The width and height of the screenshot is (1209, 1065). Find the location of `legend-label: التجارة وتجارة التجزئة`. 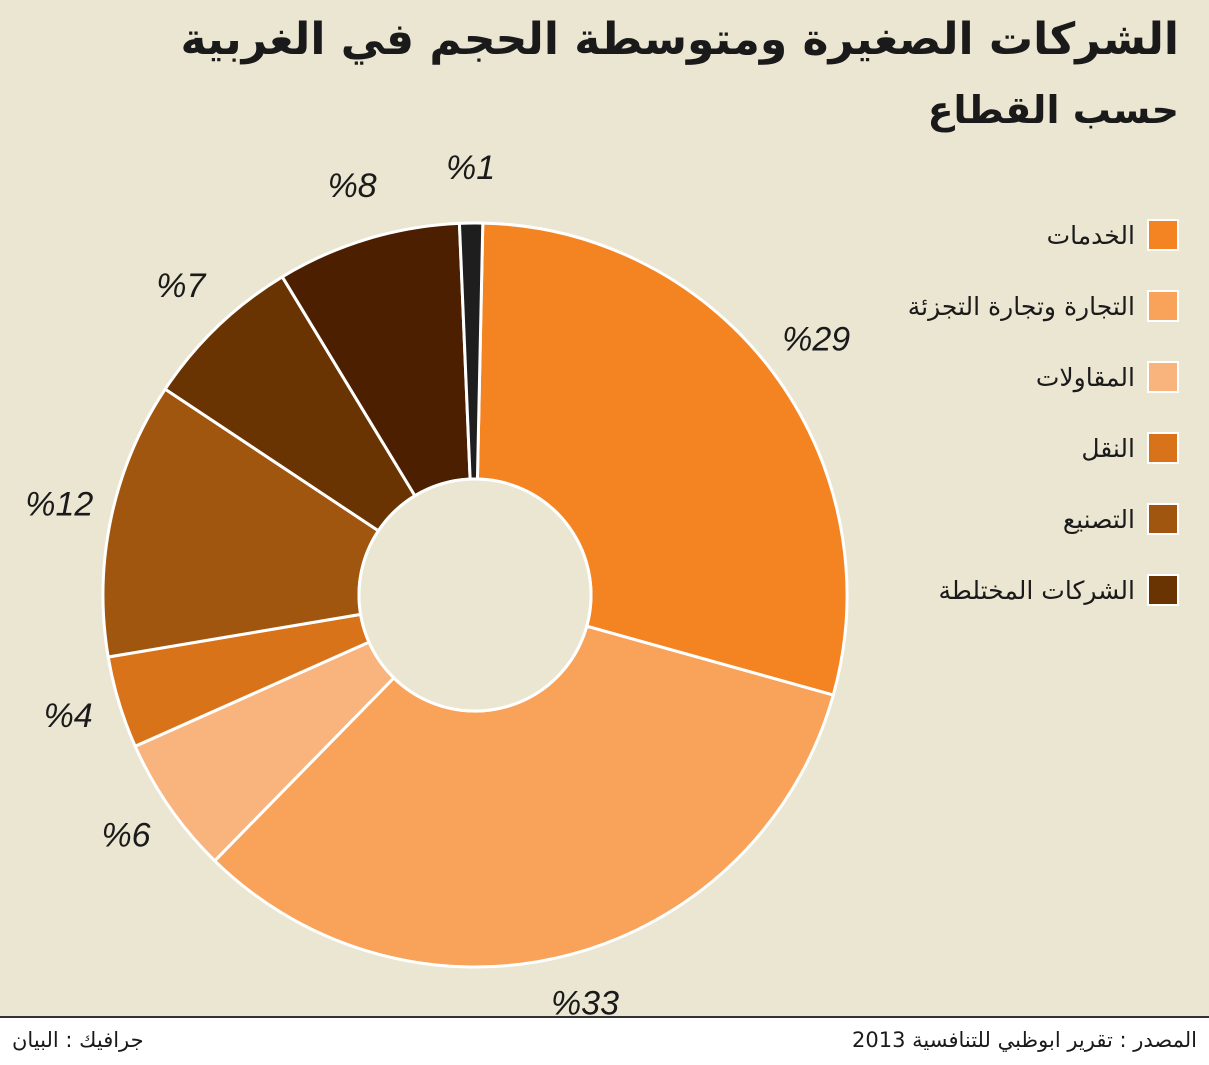

legend-label: التجارة وتجارة التجزئة is located at coordinates (1021, 306).